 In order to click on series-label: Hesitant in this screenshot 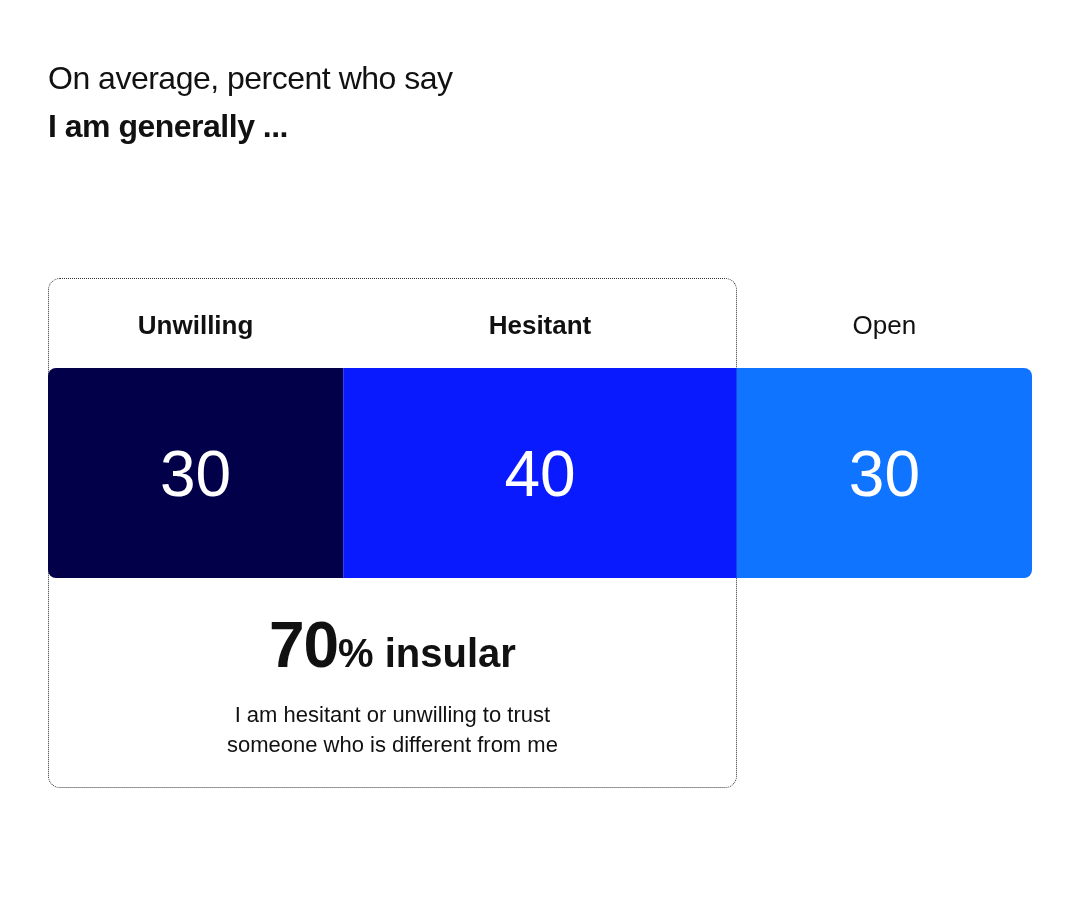, I will do `click(540, 325)`.